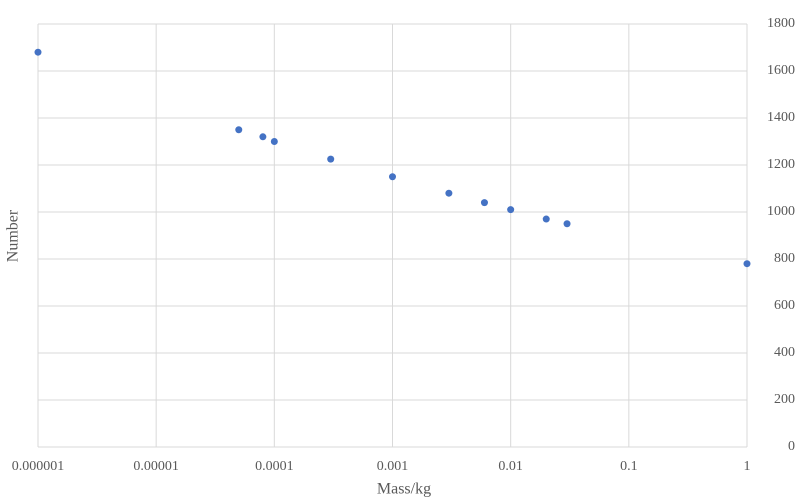  What do you see at coordinates (156, 466) in the screenshot?
I see `x-tick-label: 0.00001` at bounding box center [156, 466].